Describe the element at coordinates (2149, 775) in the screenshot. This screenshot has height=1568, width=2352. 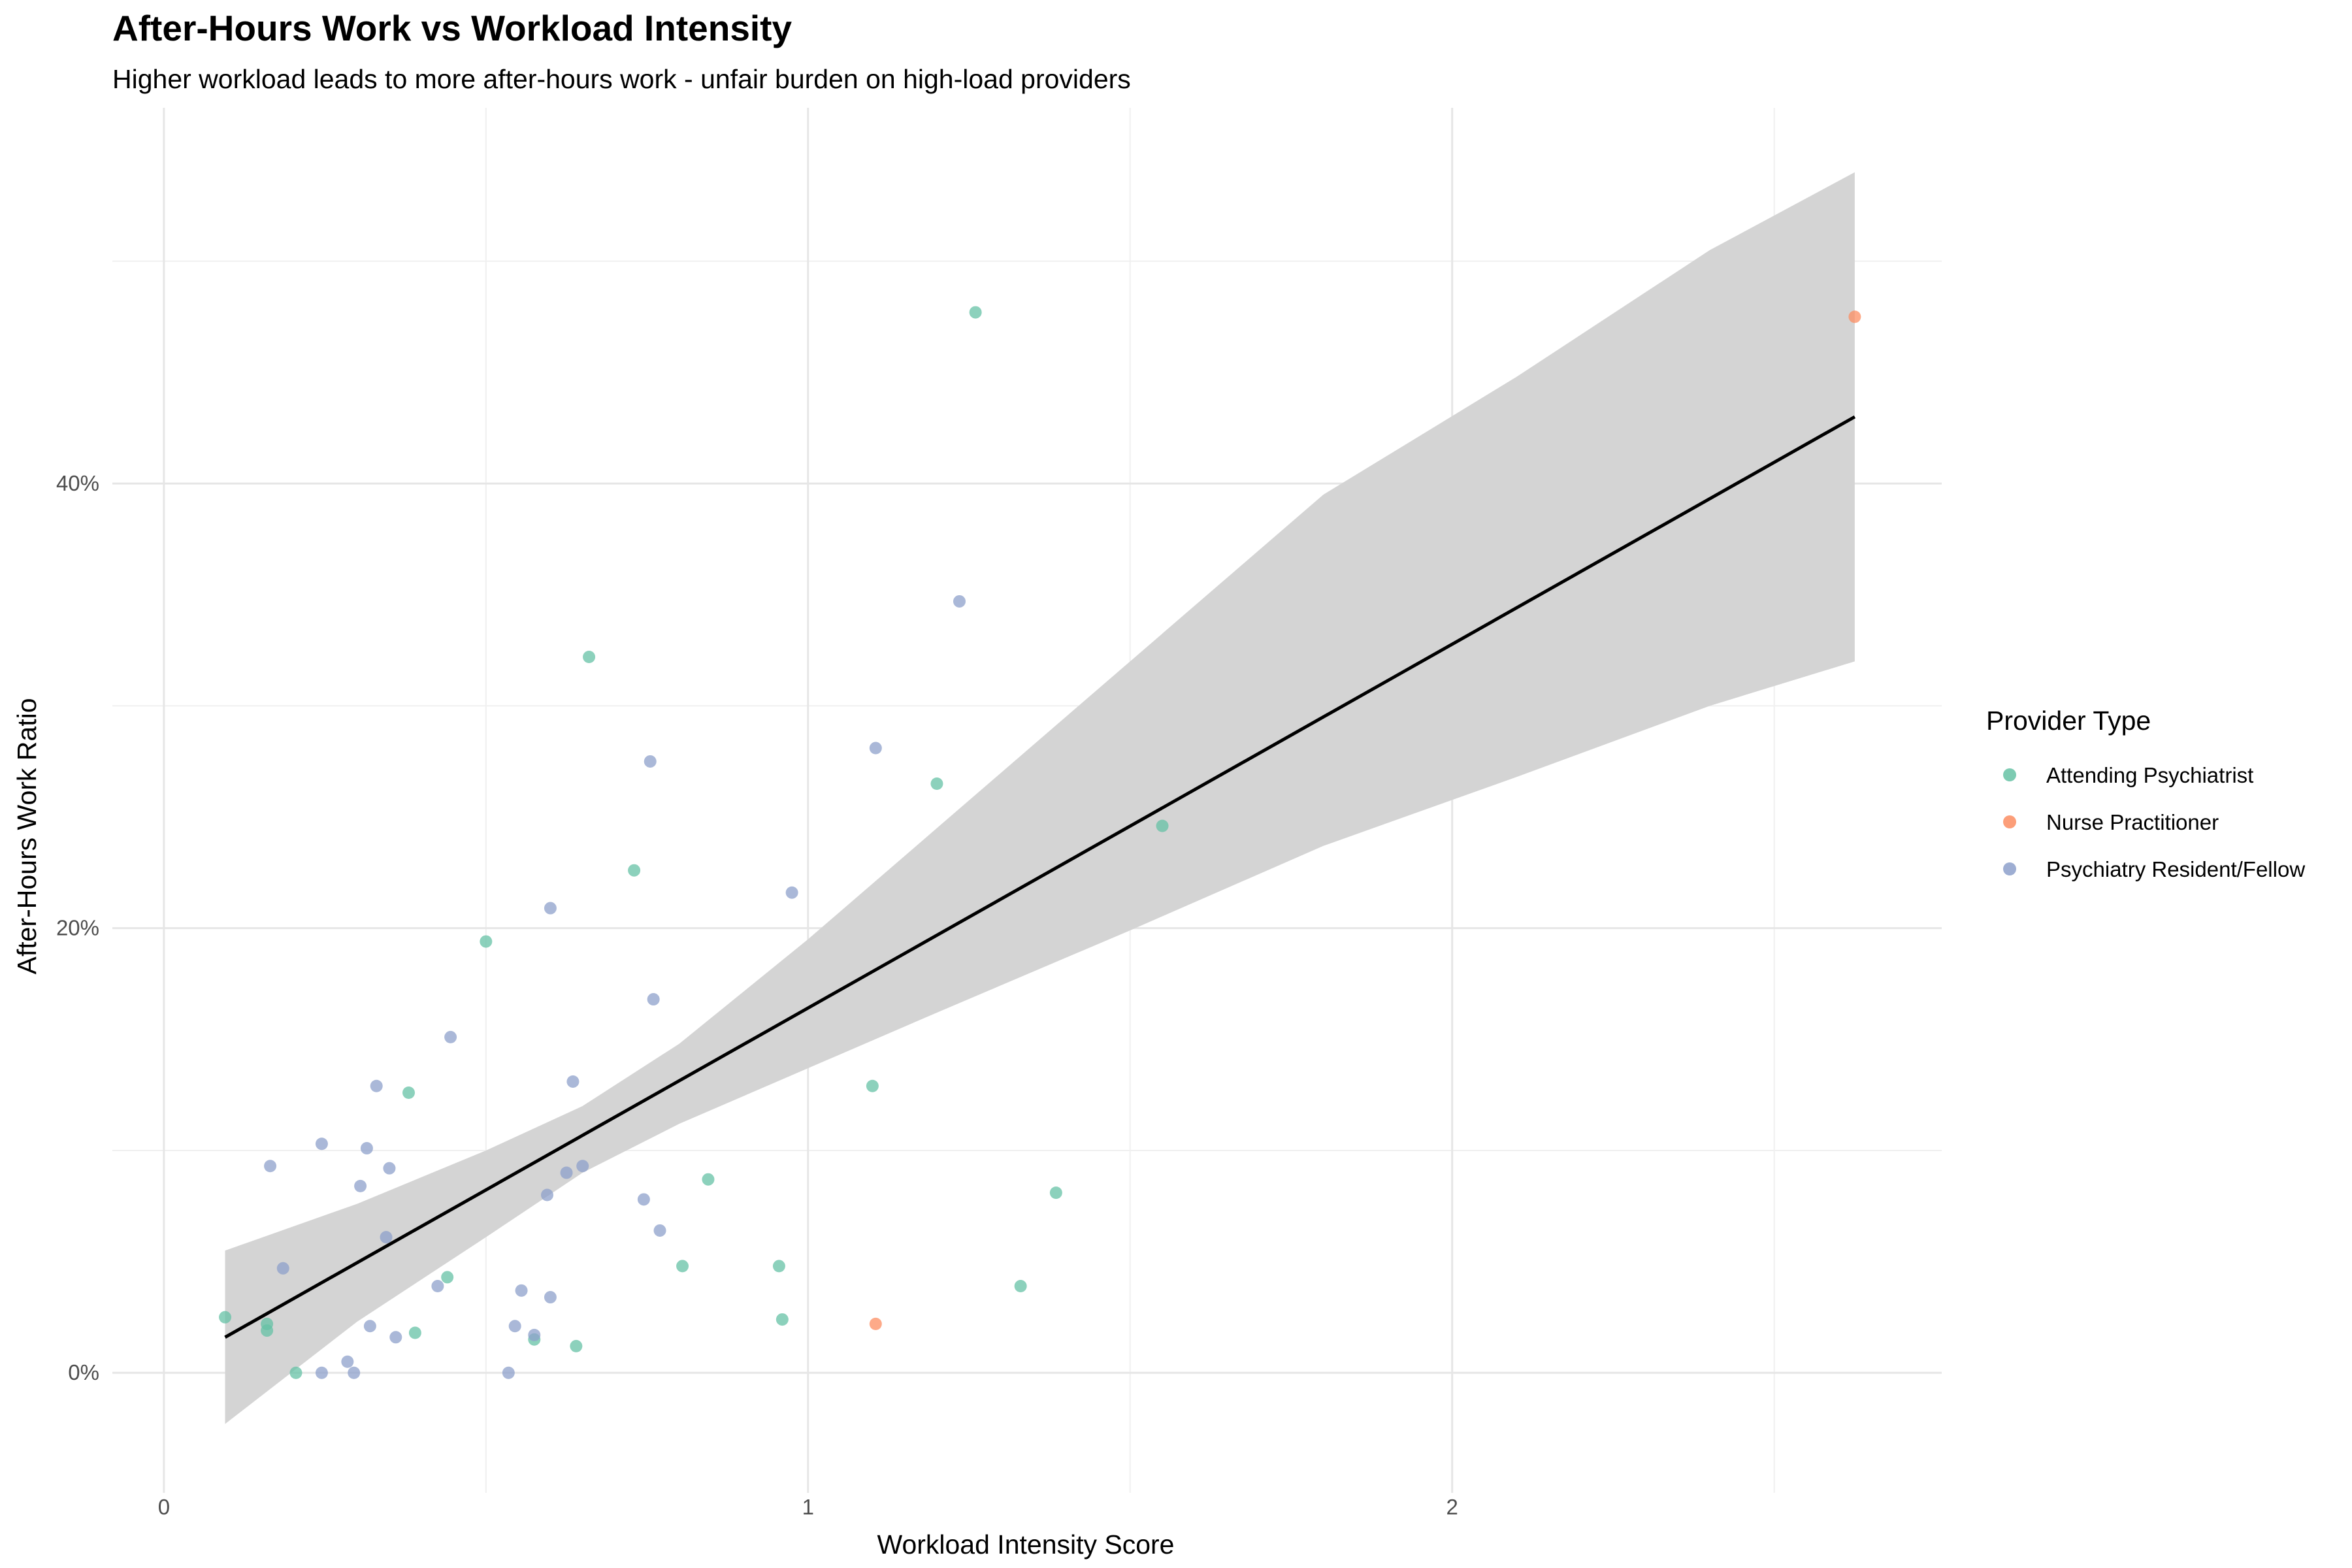
I see `legend-label: Attending Psychiatrist` at that location.